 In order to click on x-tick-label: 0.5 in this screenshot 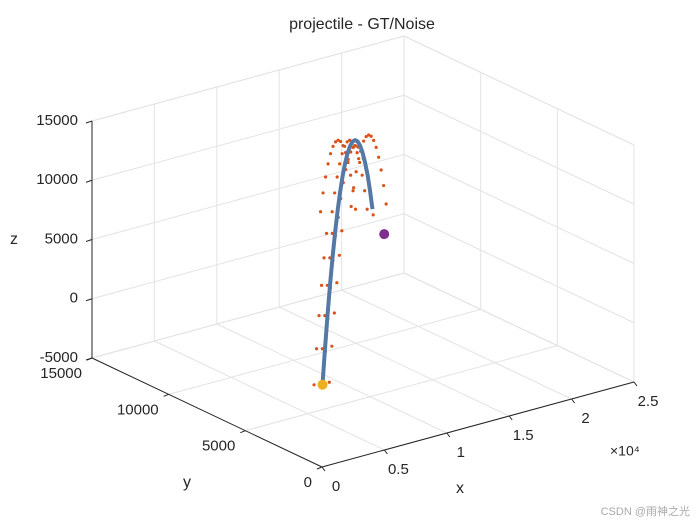, I will do `click(398, 469)`.